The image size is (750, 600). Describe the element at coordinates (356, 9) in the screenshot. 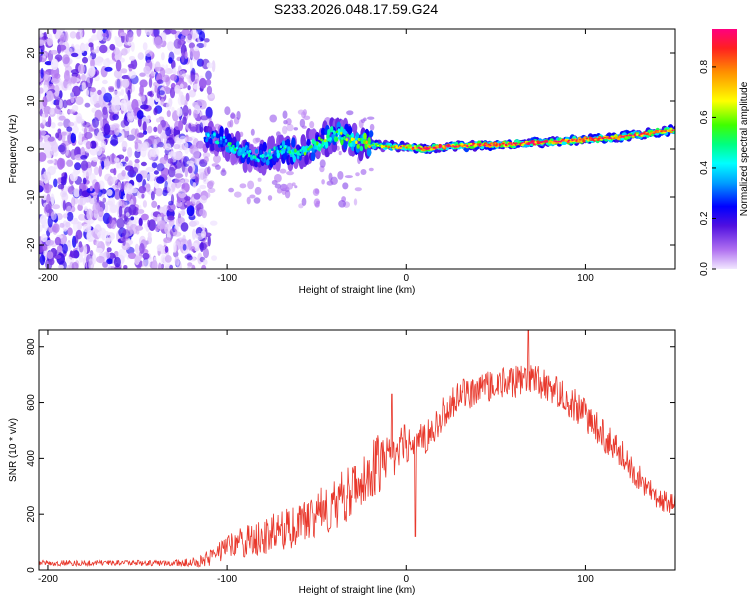

I see `chart-title: S233.2026.048.17.59.G24` at that location.